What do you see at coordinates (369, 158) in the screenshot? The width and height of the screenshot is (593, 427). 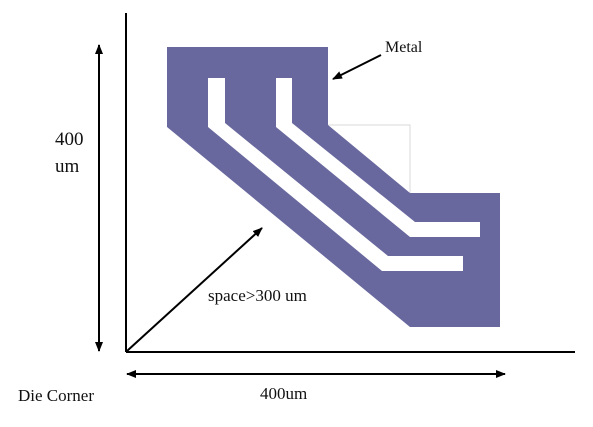 I see `faint-guide-lines` at bounding box center [369, 158].